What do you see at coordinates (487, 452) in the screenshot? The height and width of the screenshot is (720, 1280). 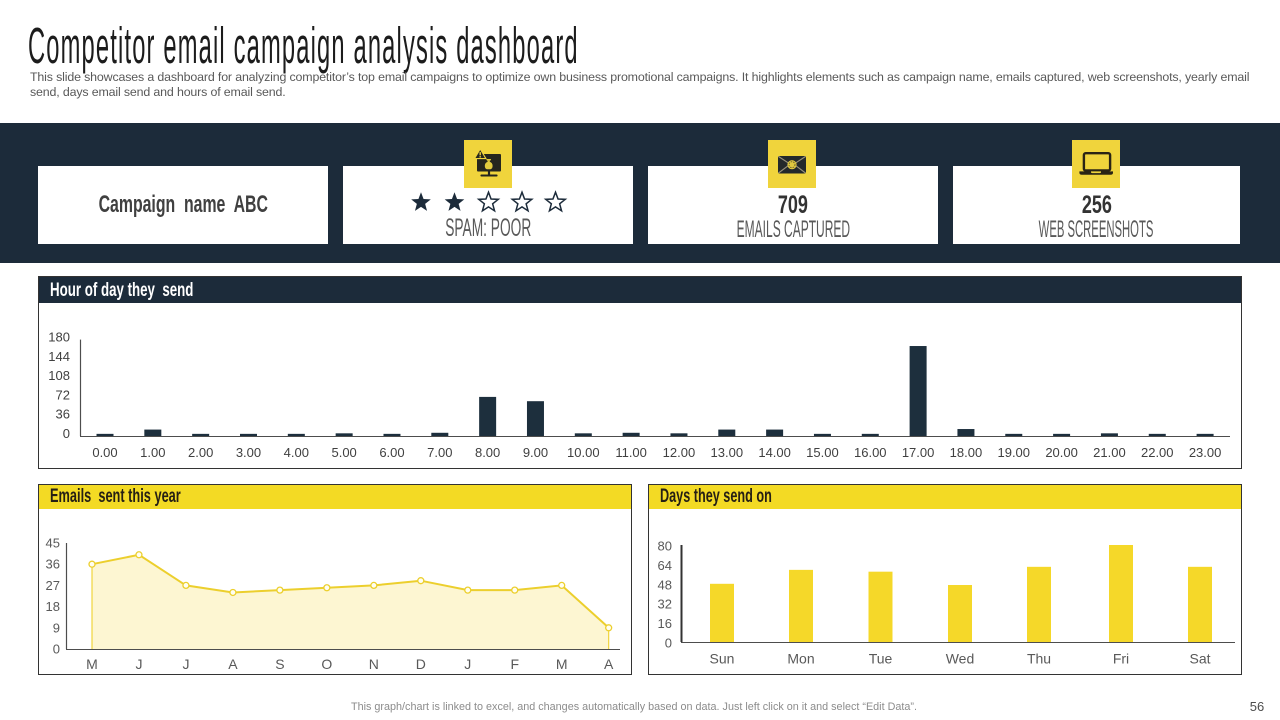 I see `svg-text: 8.00` at bounding box center [487, 452].